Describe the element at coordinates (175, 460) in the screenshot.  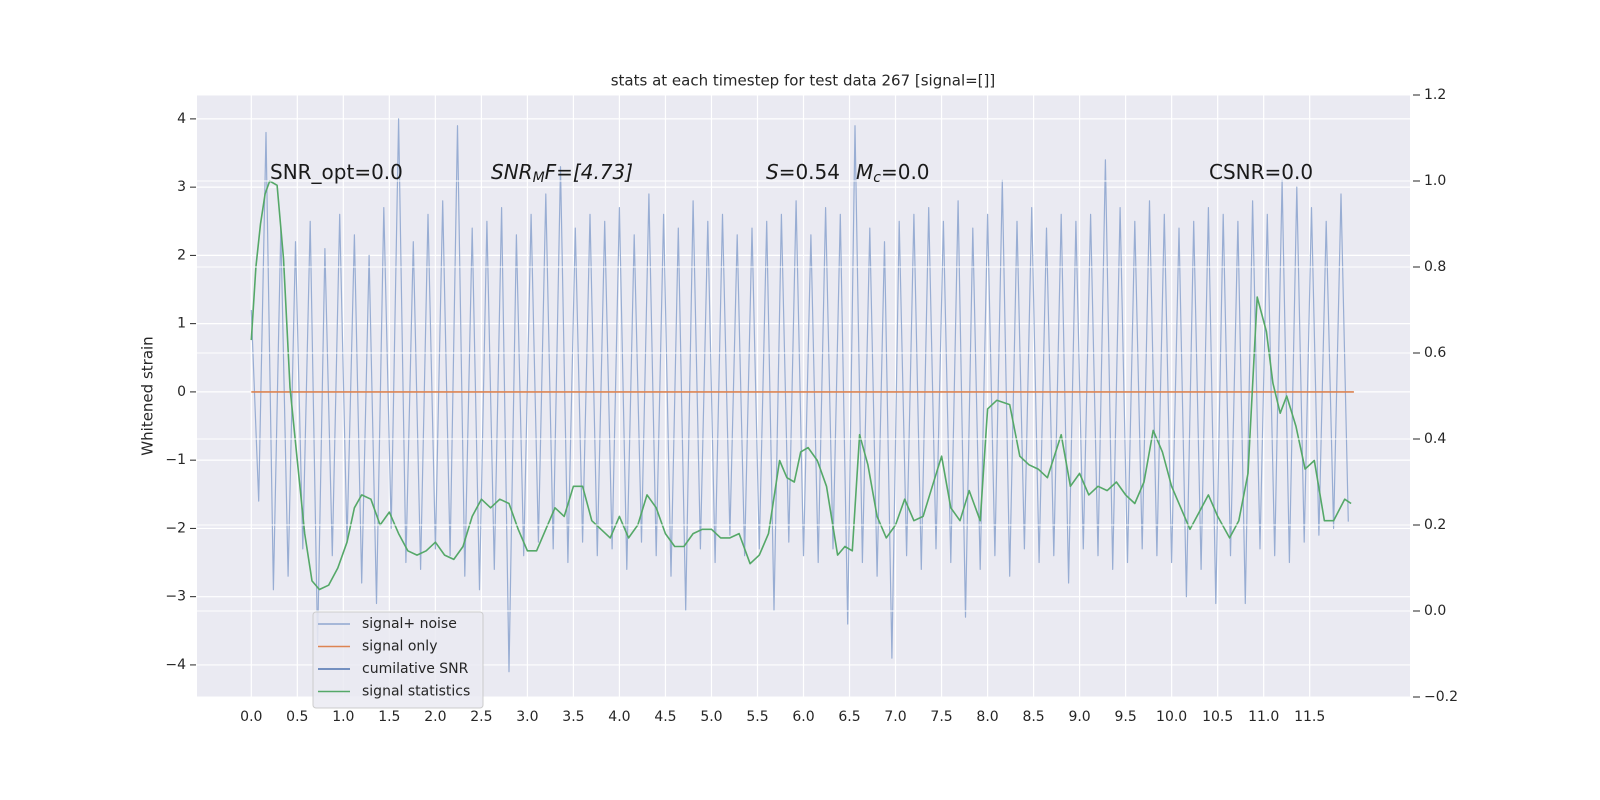
I see `y-tick-label: −1` at that location.